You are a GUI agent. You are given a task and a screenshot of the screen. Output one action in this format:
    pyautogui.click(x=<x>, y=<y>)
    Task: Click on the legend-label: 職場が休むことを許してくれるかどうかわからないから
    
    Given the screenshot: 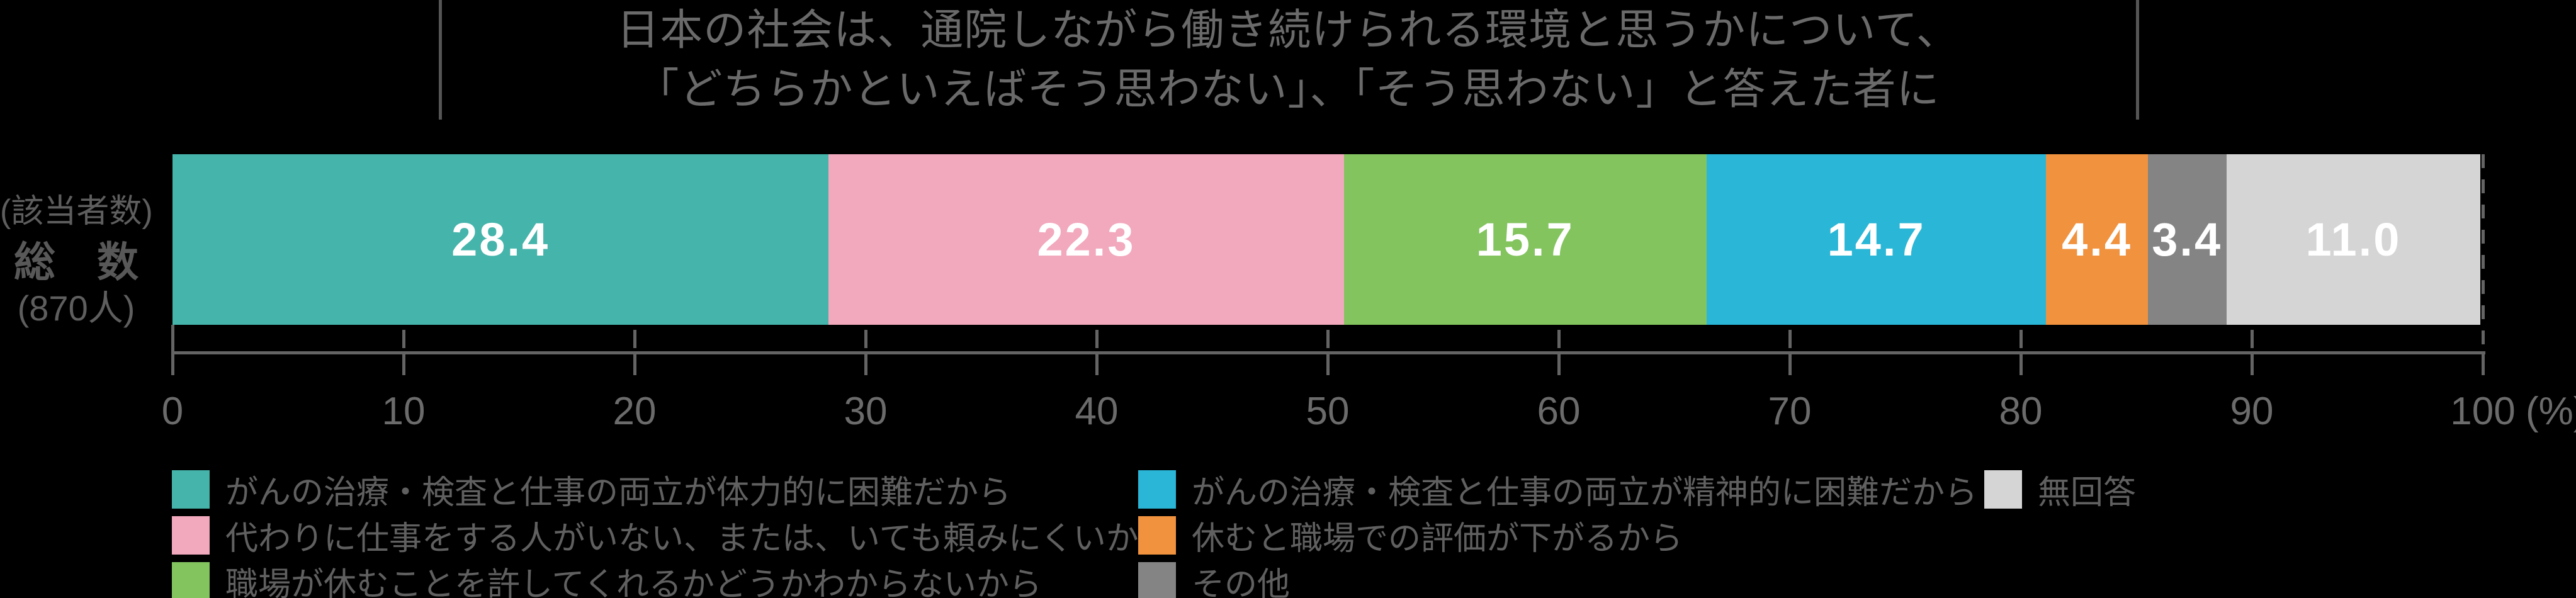 What is the action you would take?
    pyautogui.click(x=633, y=582)
    